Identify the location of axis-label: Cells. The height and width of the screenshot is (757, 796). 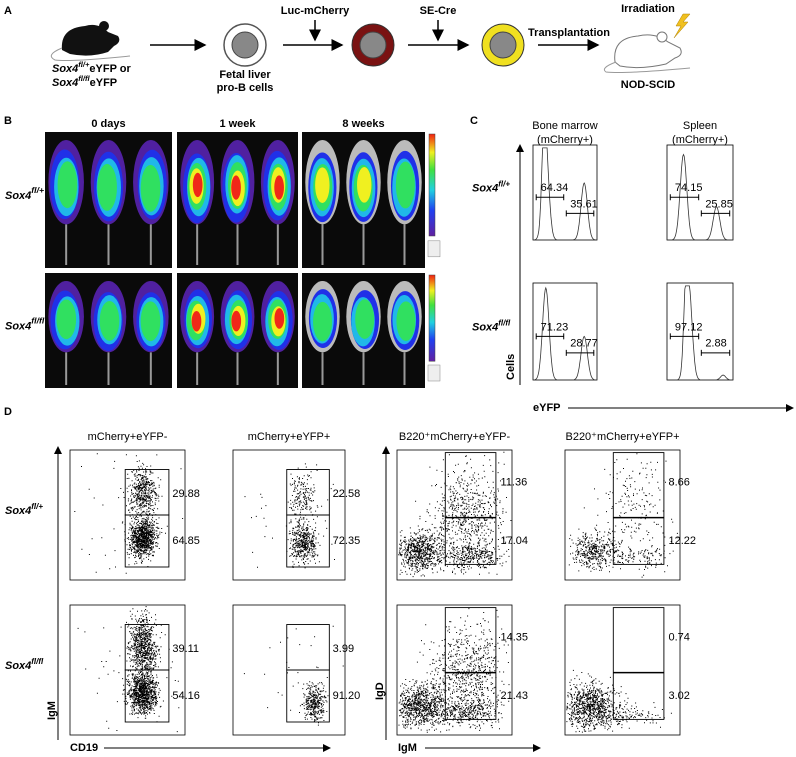
(511, 367).